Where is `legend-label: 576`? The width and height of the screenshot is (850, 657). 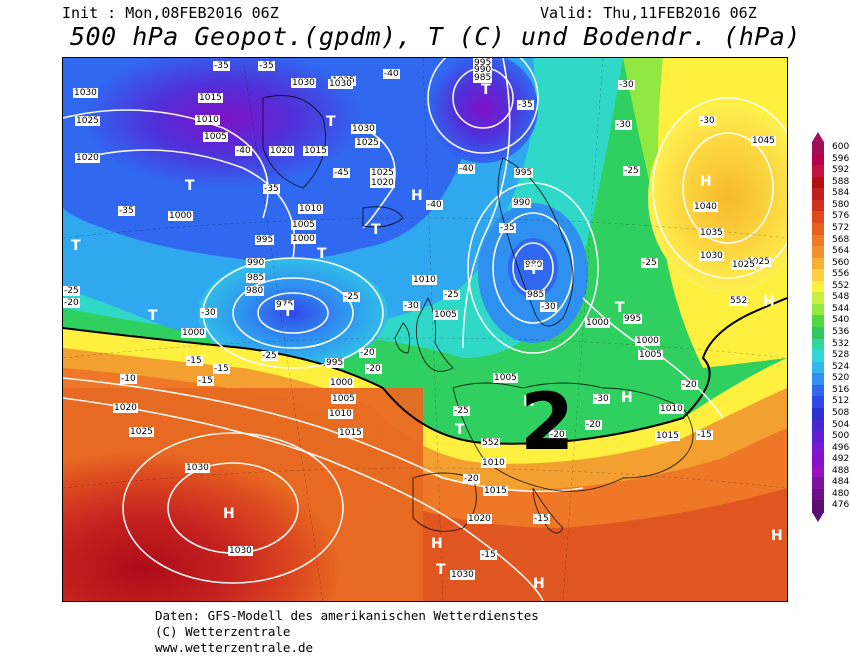 legend-label: 576 is located at coordinates (841, 216).